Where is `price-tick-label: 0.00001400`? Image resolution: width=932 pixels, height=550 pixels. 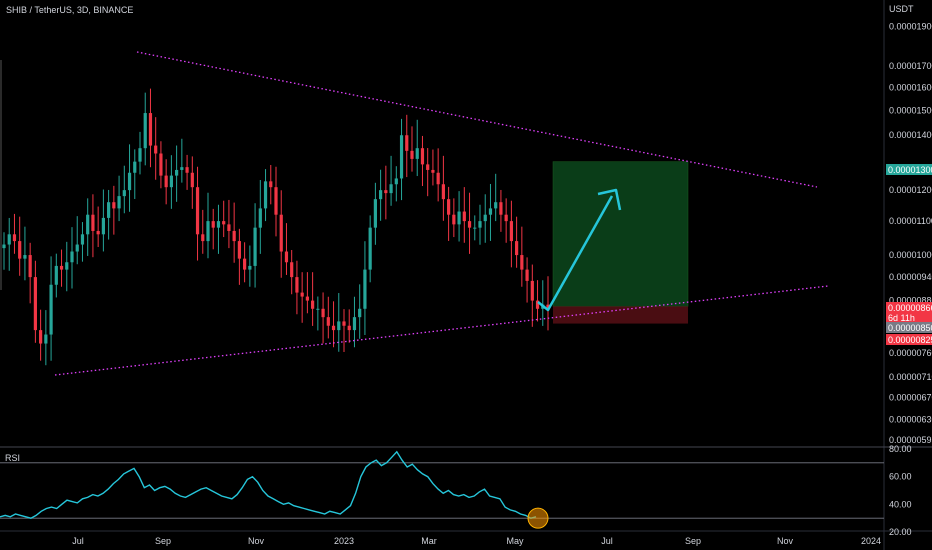
price-tick-label: 0.00001400 is located at coordinates (910, 135).